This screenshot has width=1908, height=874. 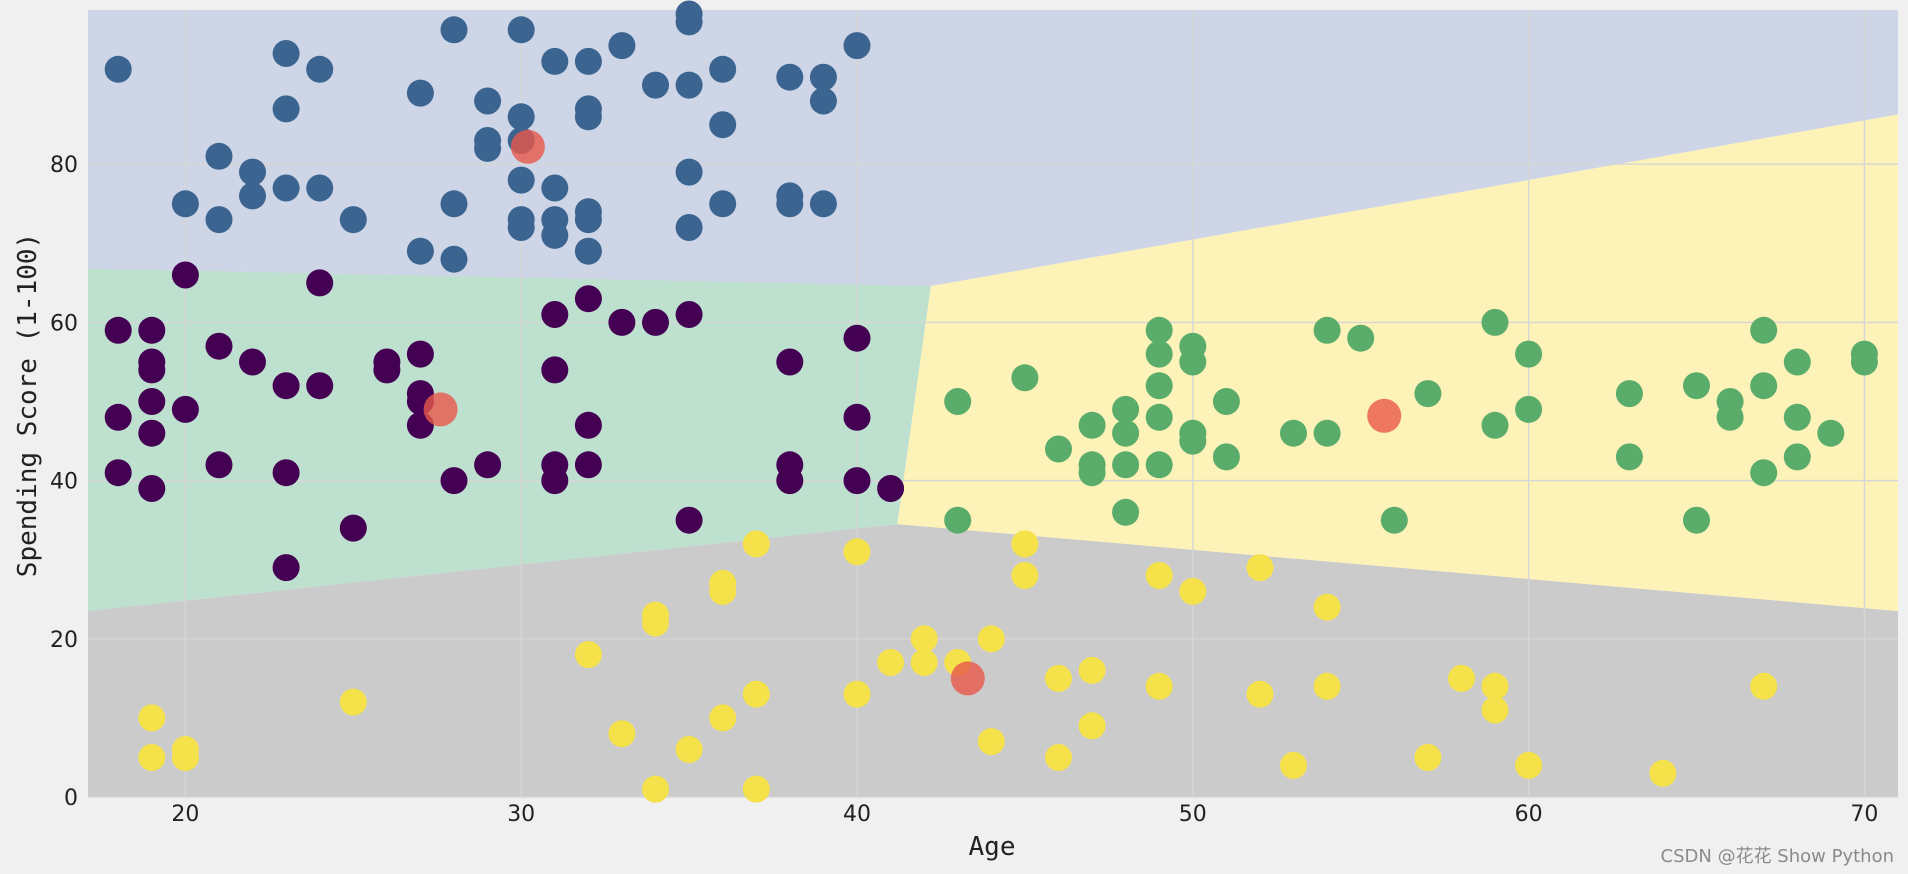 I want to click on centroid-point, so click(x=967, y=678).